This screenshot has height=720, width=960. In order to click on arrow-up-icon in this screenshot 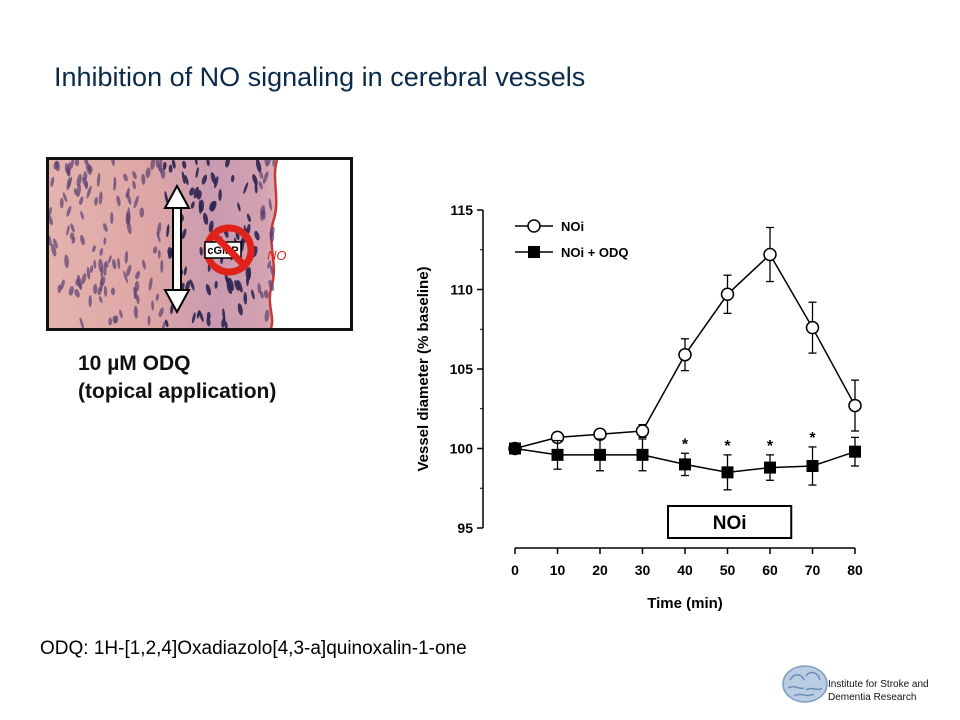, I will do `click(177, 196)`.